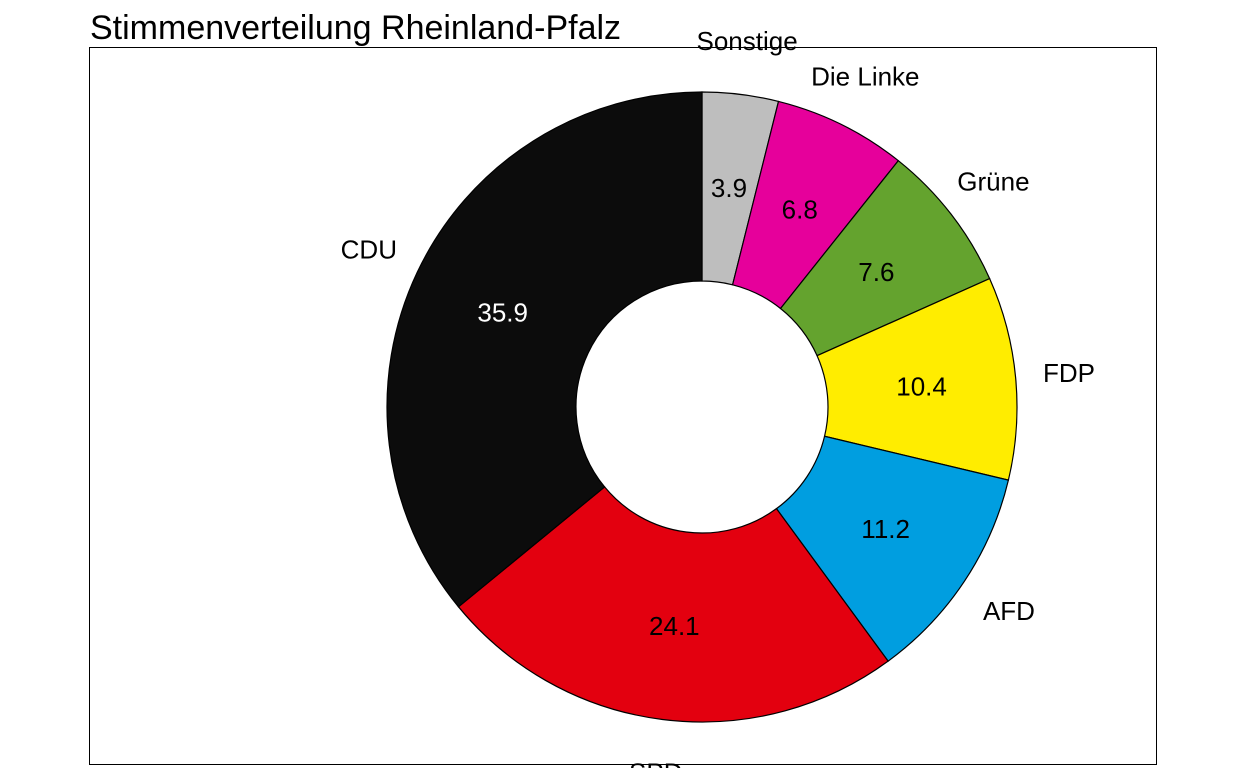  What do you see at coordinates (921, 387) in the screenshot?
I see `value-label-fdp: 10.4` at bounding box center [921, 387].